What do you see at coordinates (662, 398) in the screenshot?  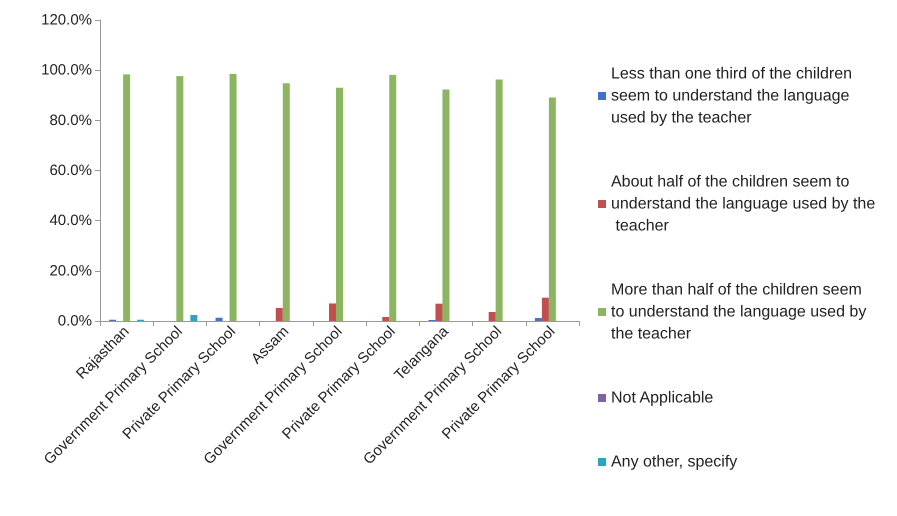 I see `legend-label: Not Applicable` at bounding box center [662, 398].